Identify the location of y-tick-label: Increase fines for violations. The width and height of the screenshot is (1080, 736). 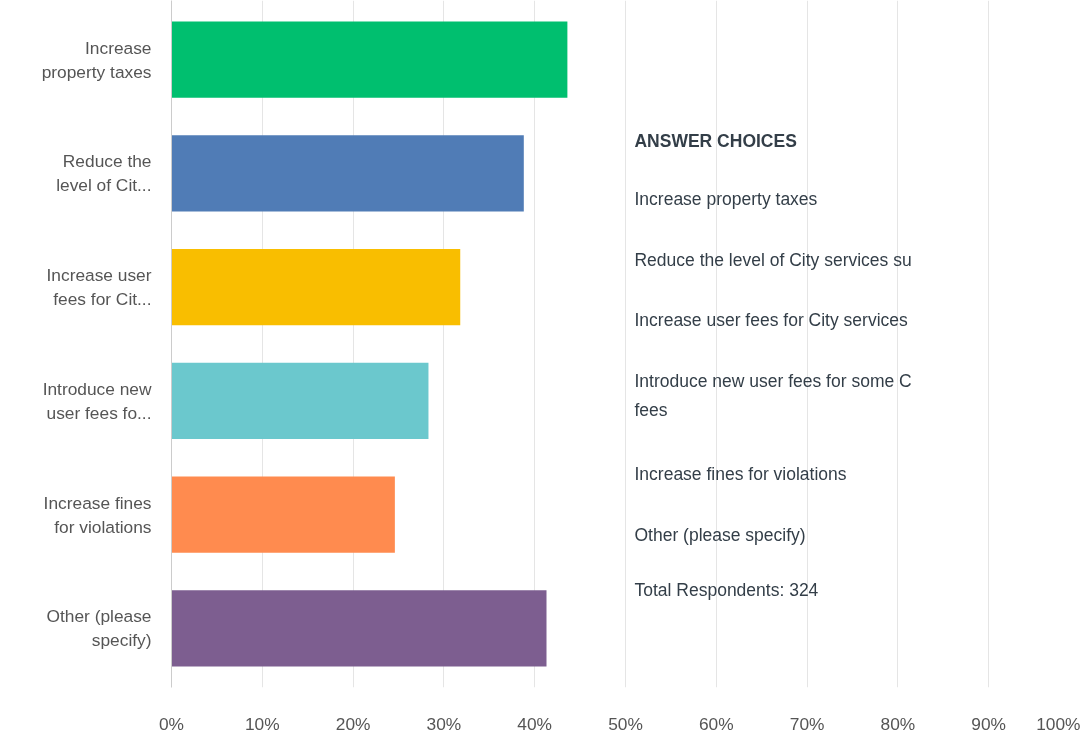
(97, 514).